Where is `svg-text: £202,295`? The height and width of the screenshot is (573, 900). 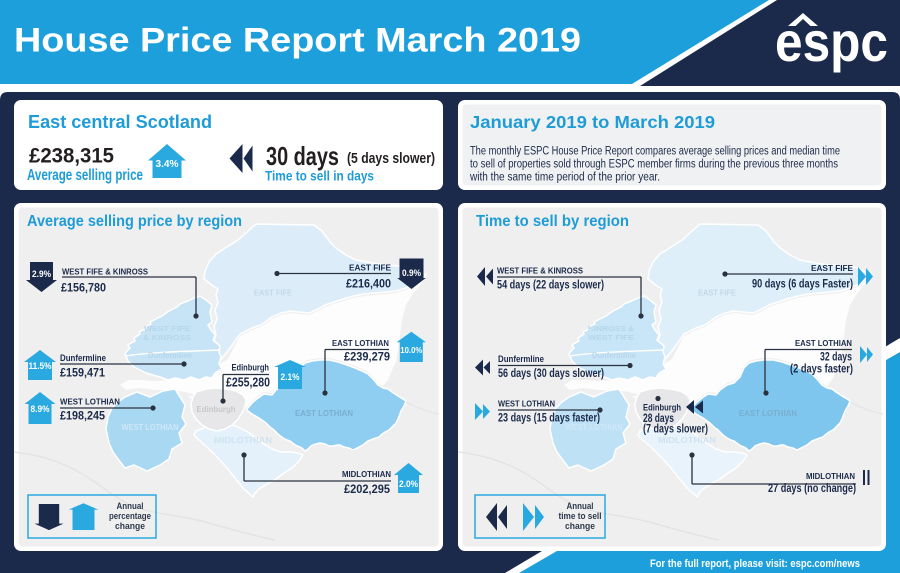 svg-text: £202,295 is located at coordinates (367, 489).